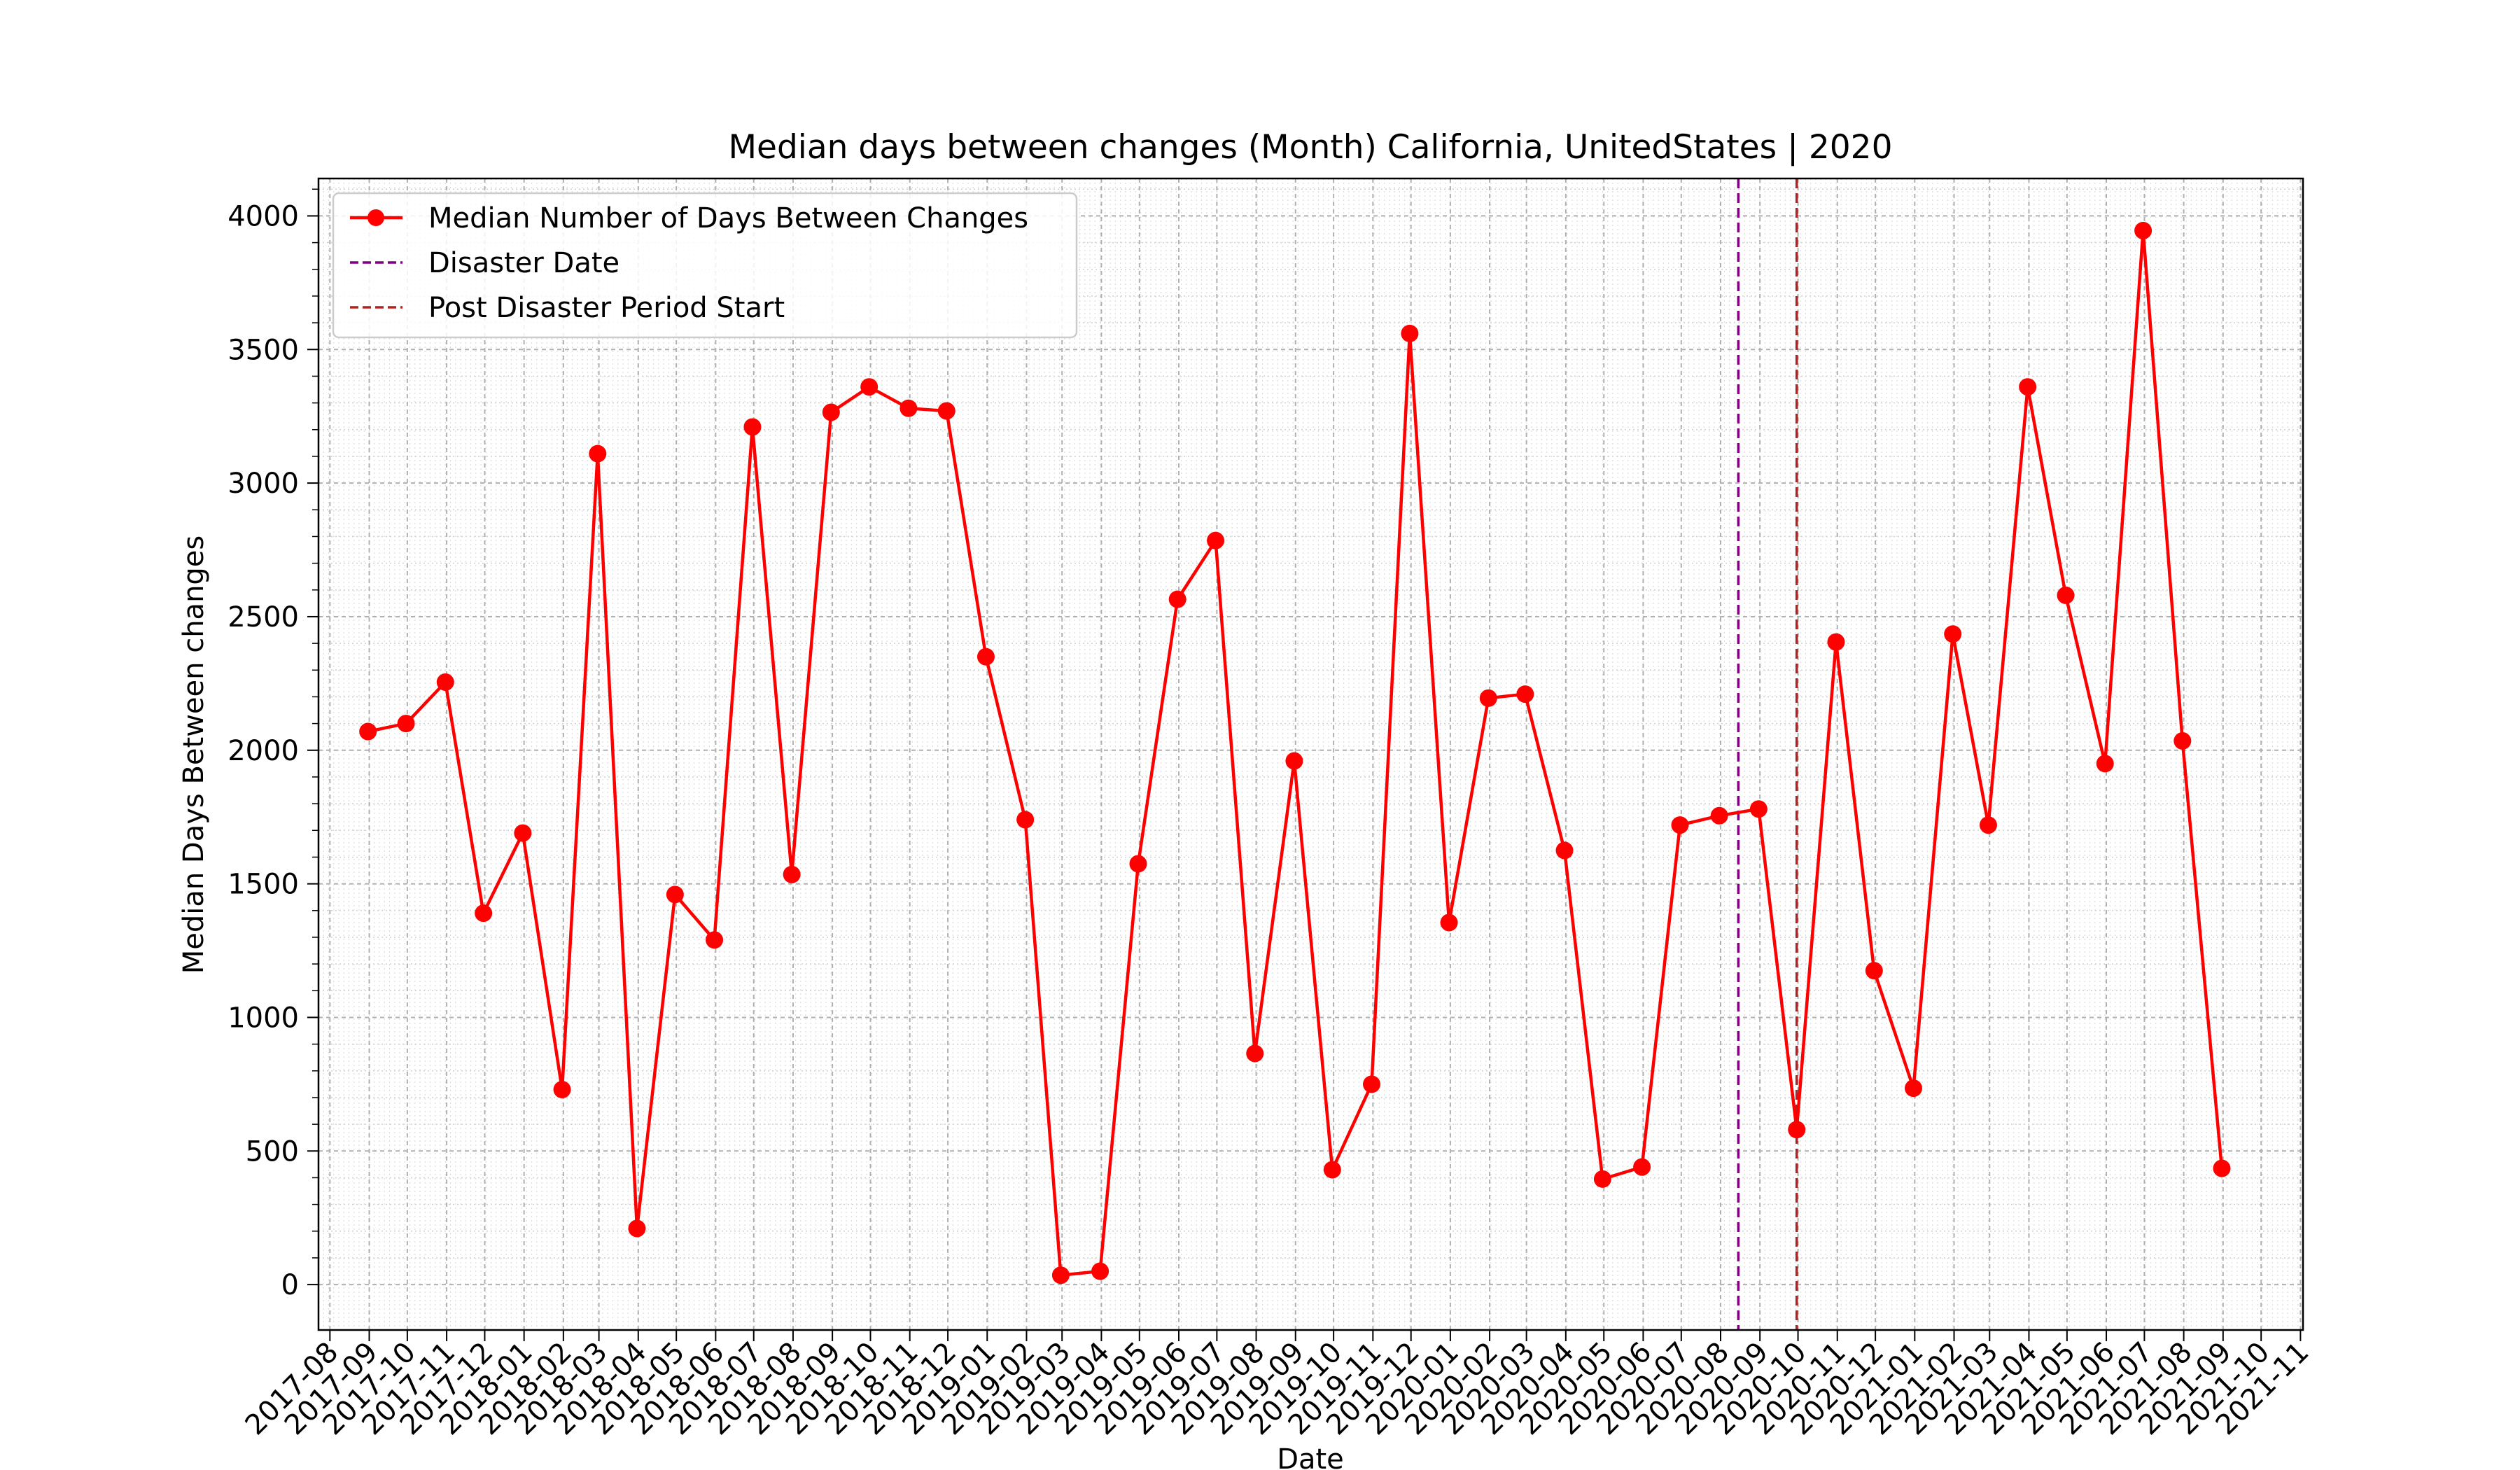 The width and height of the screenshot is (2520, 1470). What do you see at coordinates (263, 1018) in the screenshot?
I see `y-tick-label: 1000` at bounding box center [263, 1018].